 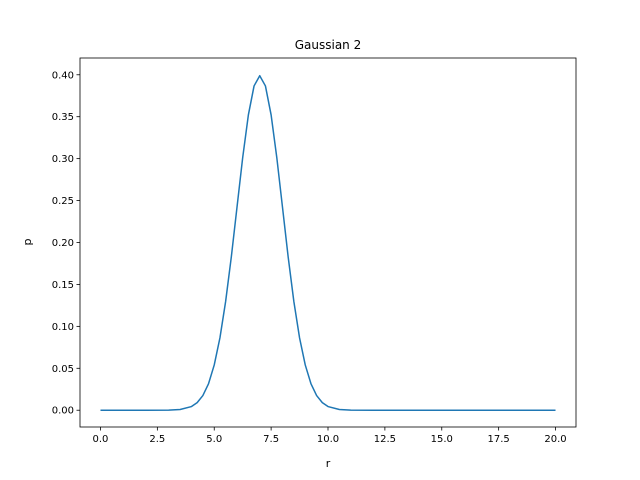 I want to click on y-tick-label: 0.20, so click(x=63, y=243).